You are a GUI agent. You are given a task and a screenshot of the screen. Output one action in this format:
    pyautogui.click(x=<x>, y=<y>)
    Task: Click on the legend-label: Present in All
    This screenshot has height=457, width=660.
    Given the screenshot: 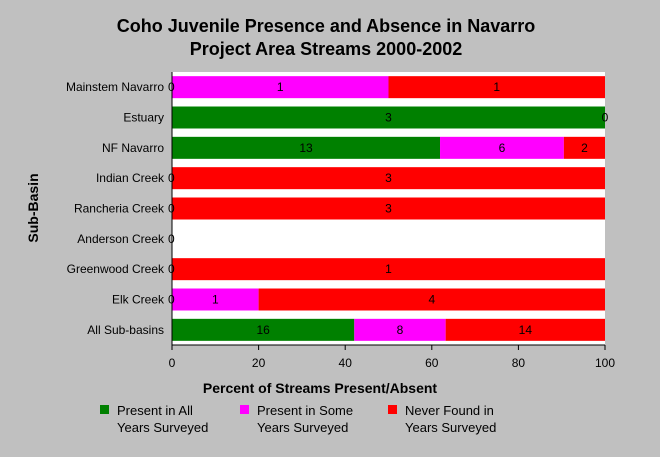 What is the action you would take?
    pyautogui.click(x=155, y=410)
    